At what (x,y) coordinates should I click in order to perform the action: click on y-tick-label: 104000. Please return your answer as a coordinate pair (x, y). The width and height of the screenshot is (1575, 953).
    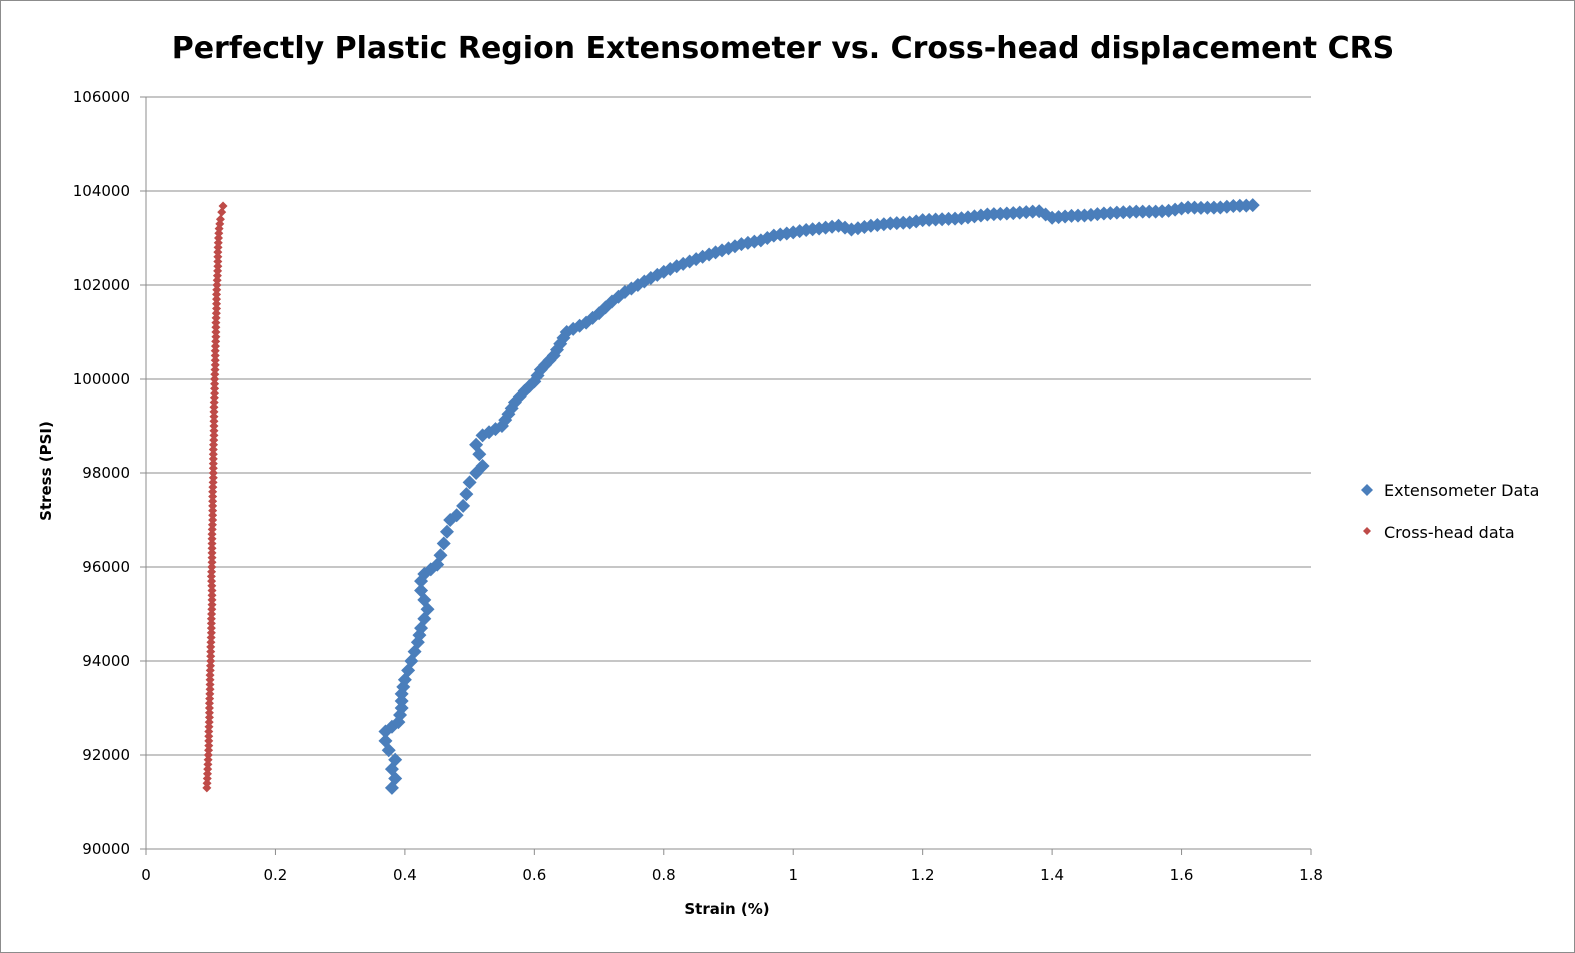
    Looking at the image, I should click on (101, 191).